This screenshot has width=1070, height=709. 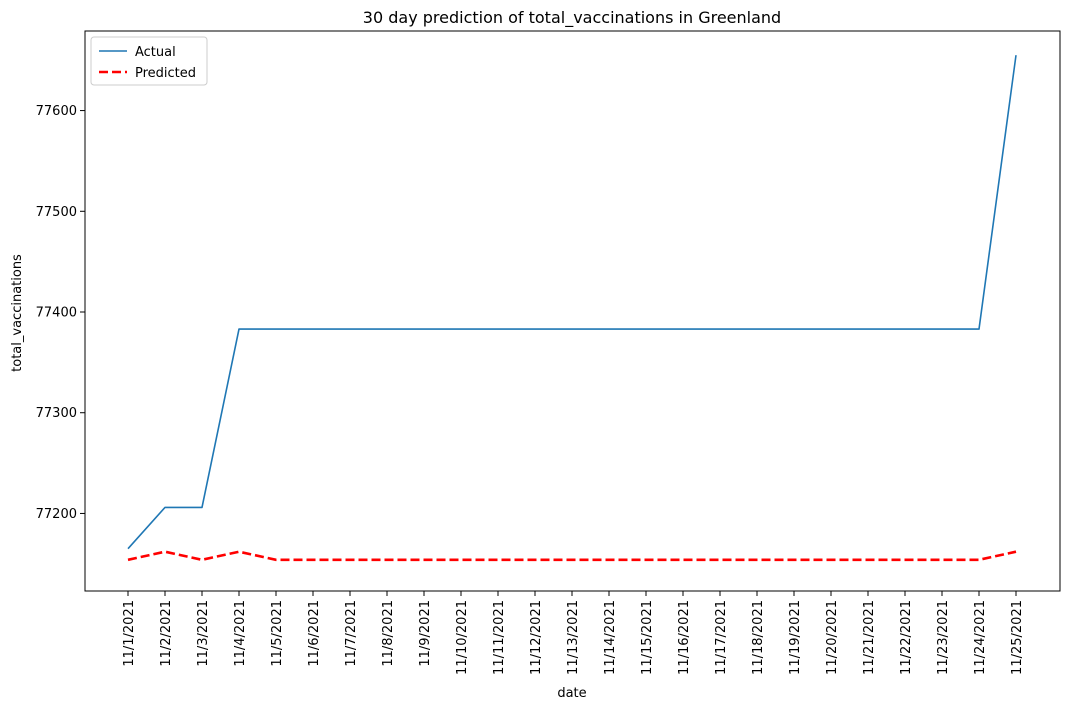 I want to click on y-axis-label: total_vaccinations, so click(x=17, y=313).